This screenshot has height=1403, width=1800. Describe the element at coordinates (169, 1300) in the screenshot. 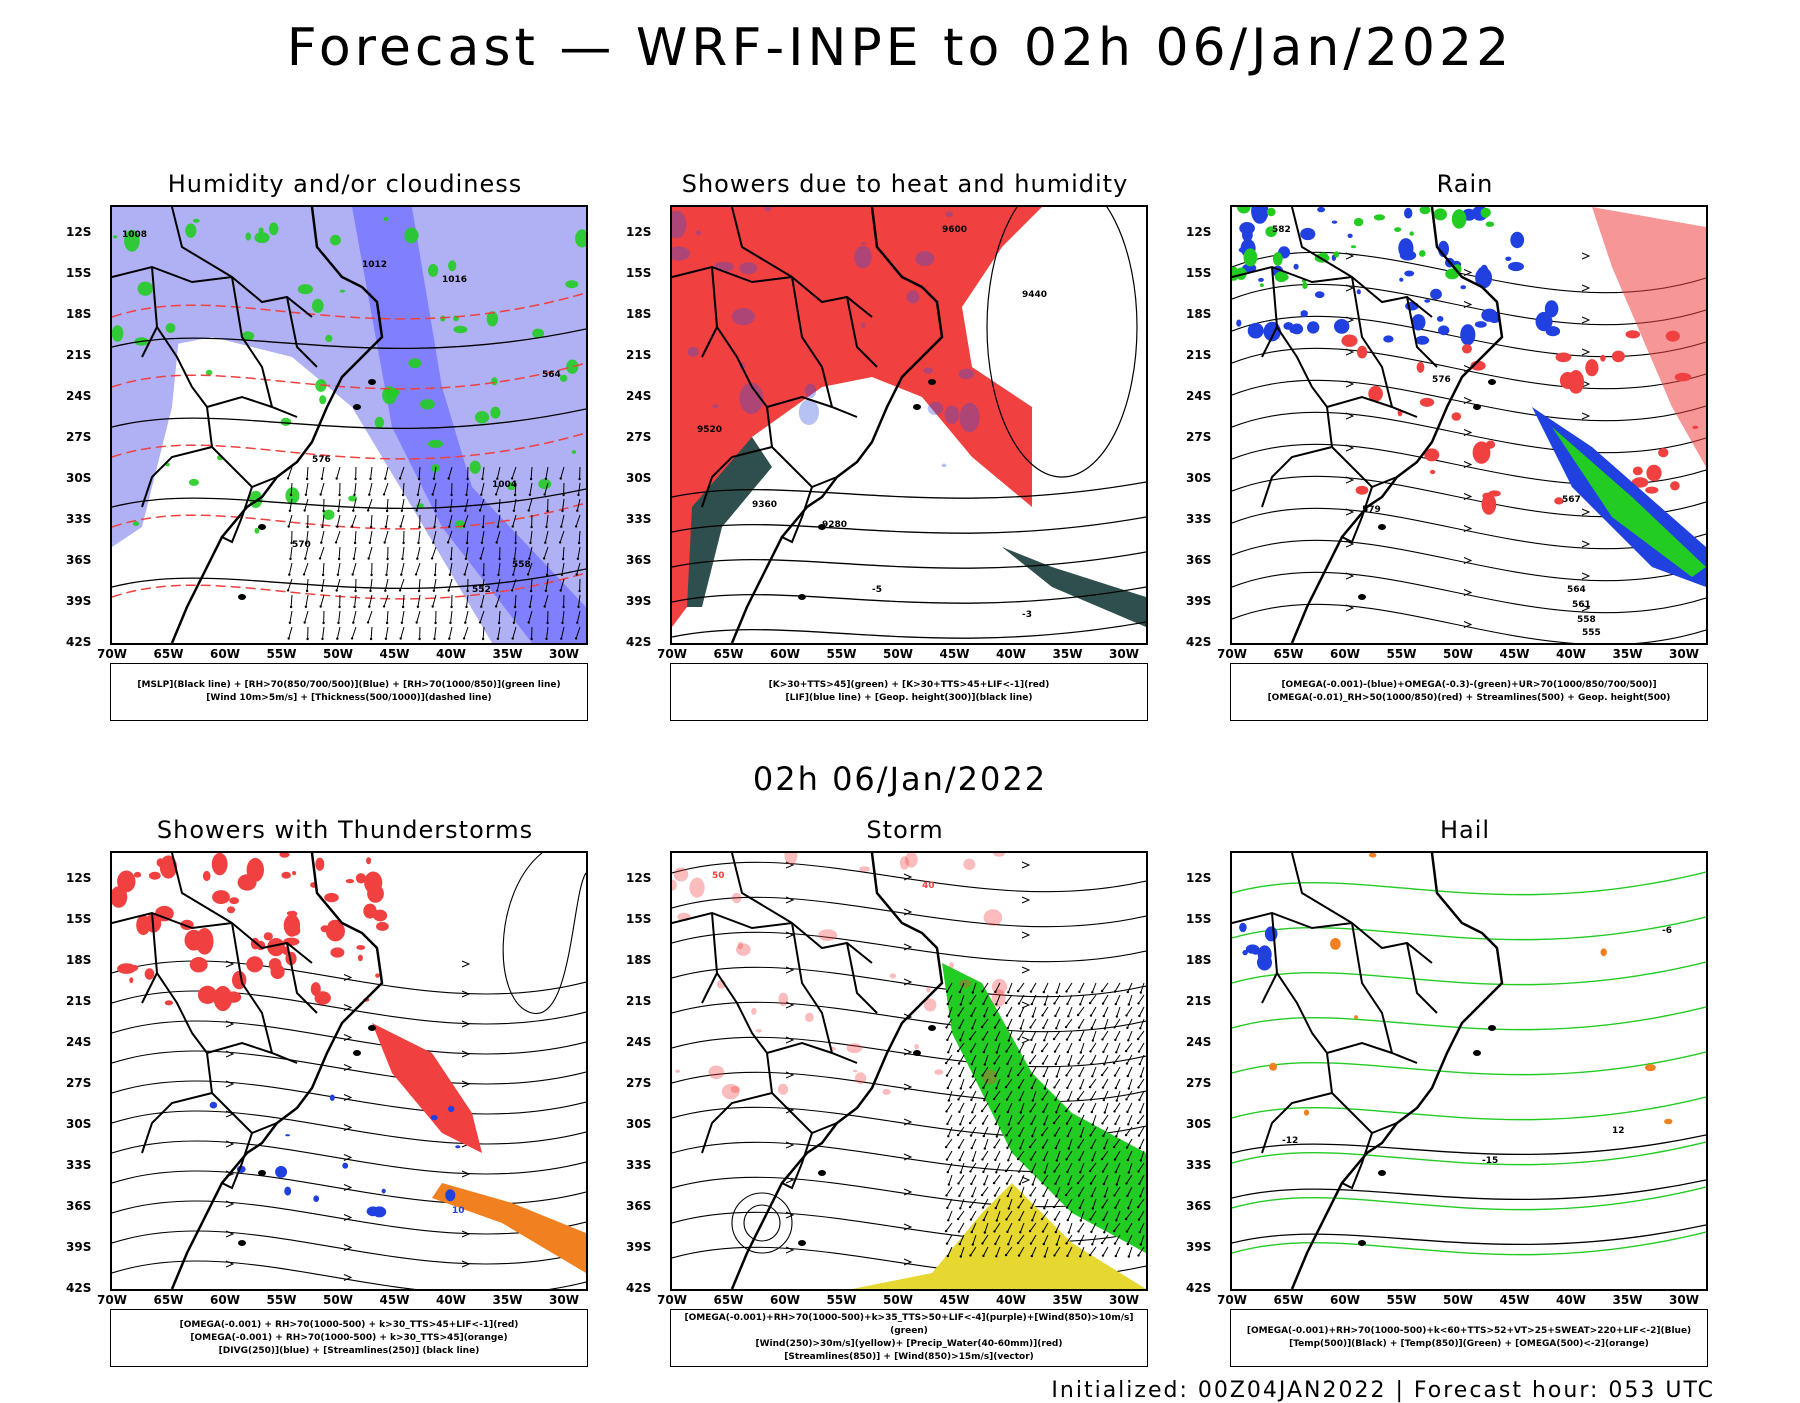

I see `longitude-tick: 65W` at that location.